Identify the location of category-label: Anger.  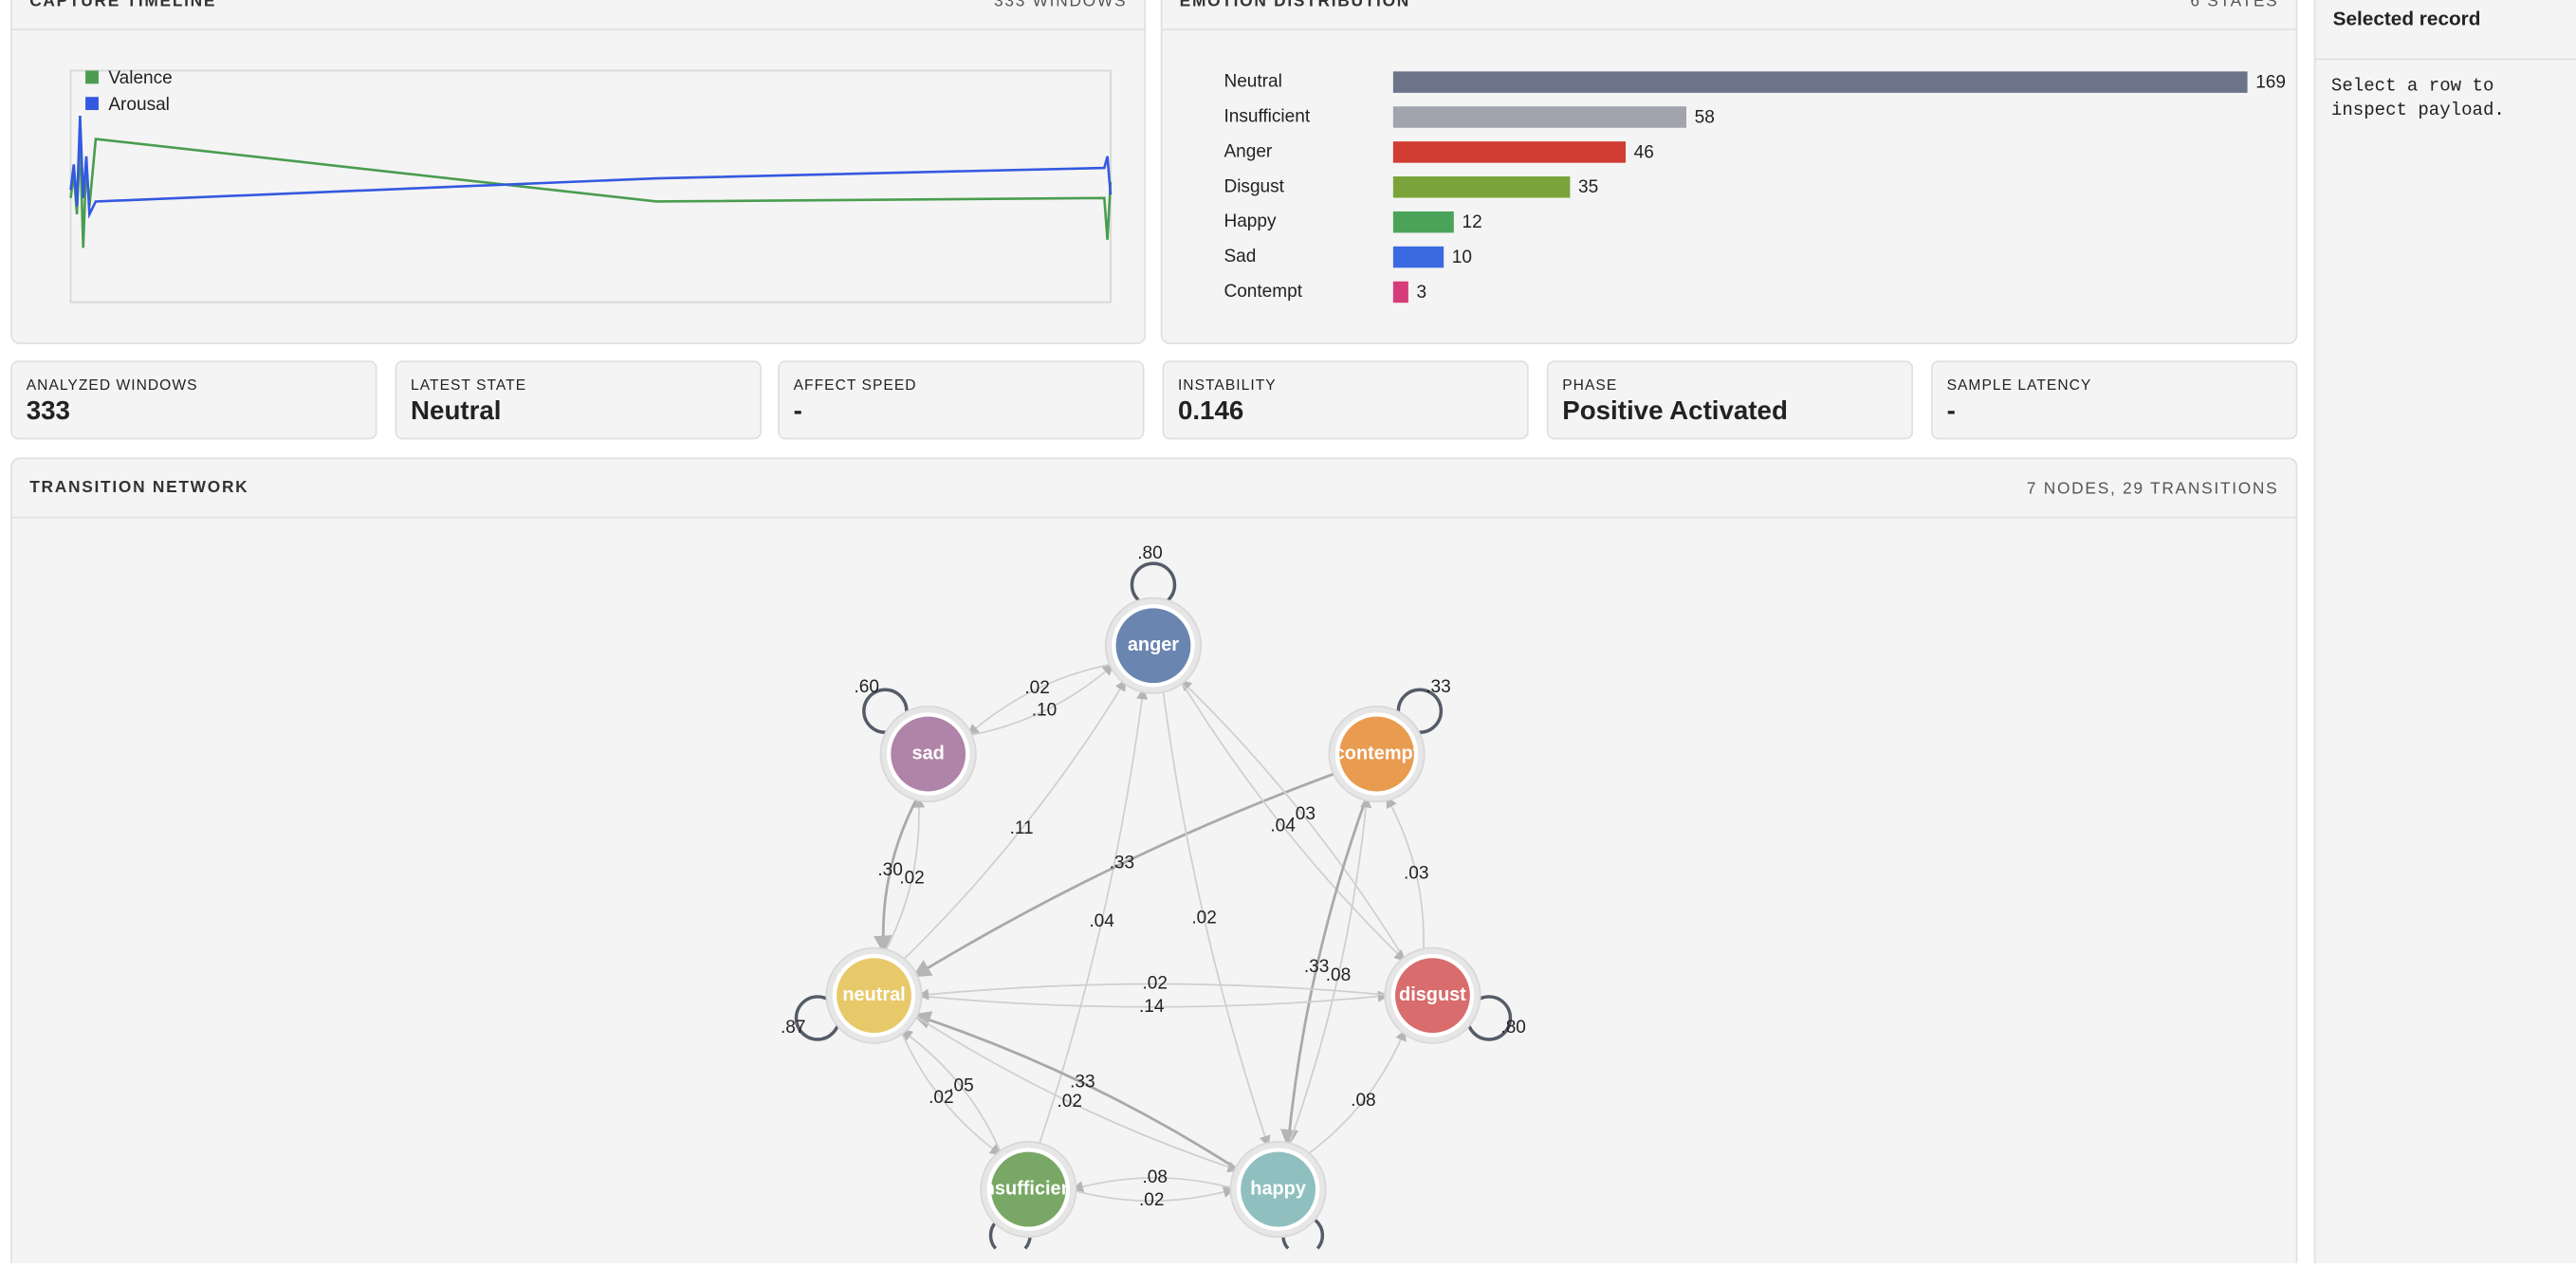
(1248, 151).